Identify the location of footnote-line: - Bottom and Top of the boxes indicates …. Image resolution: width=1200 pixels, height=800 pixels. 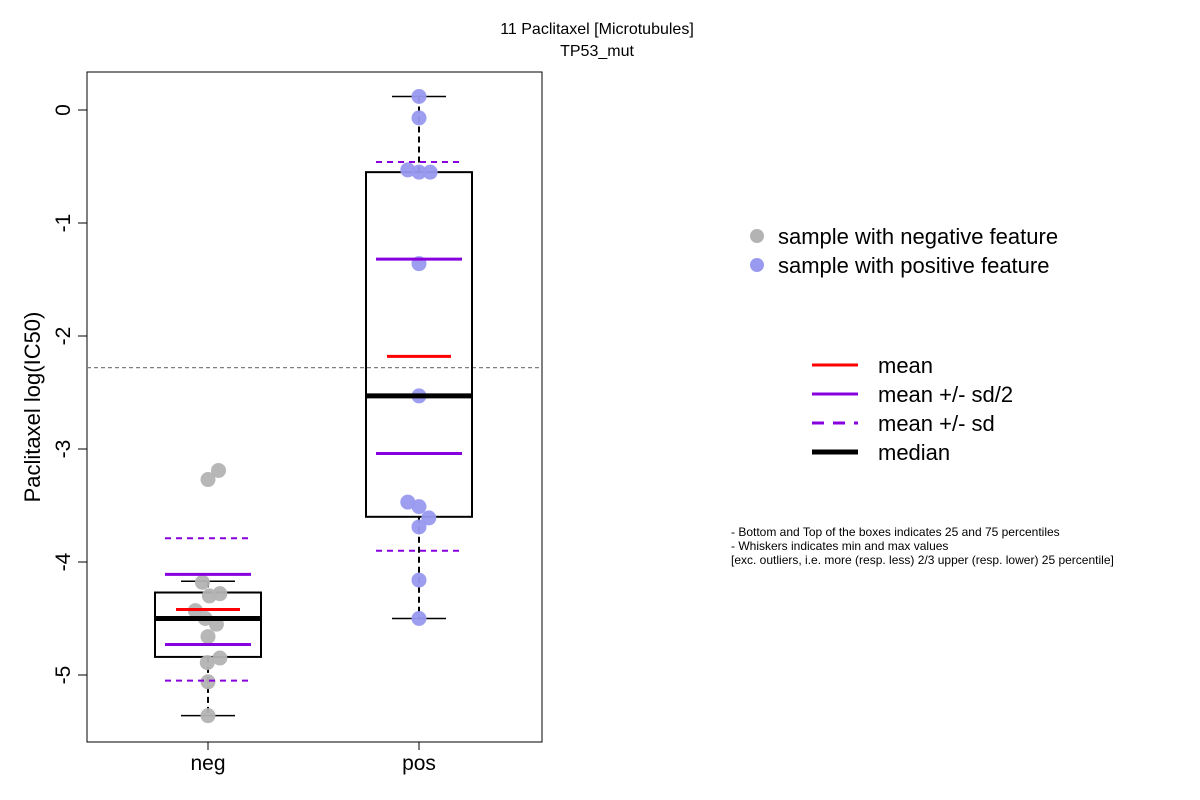
(895, 532).